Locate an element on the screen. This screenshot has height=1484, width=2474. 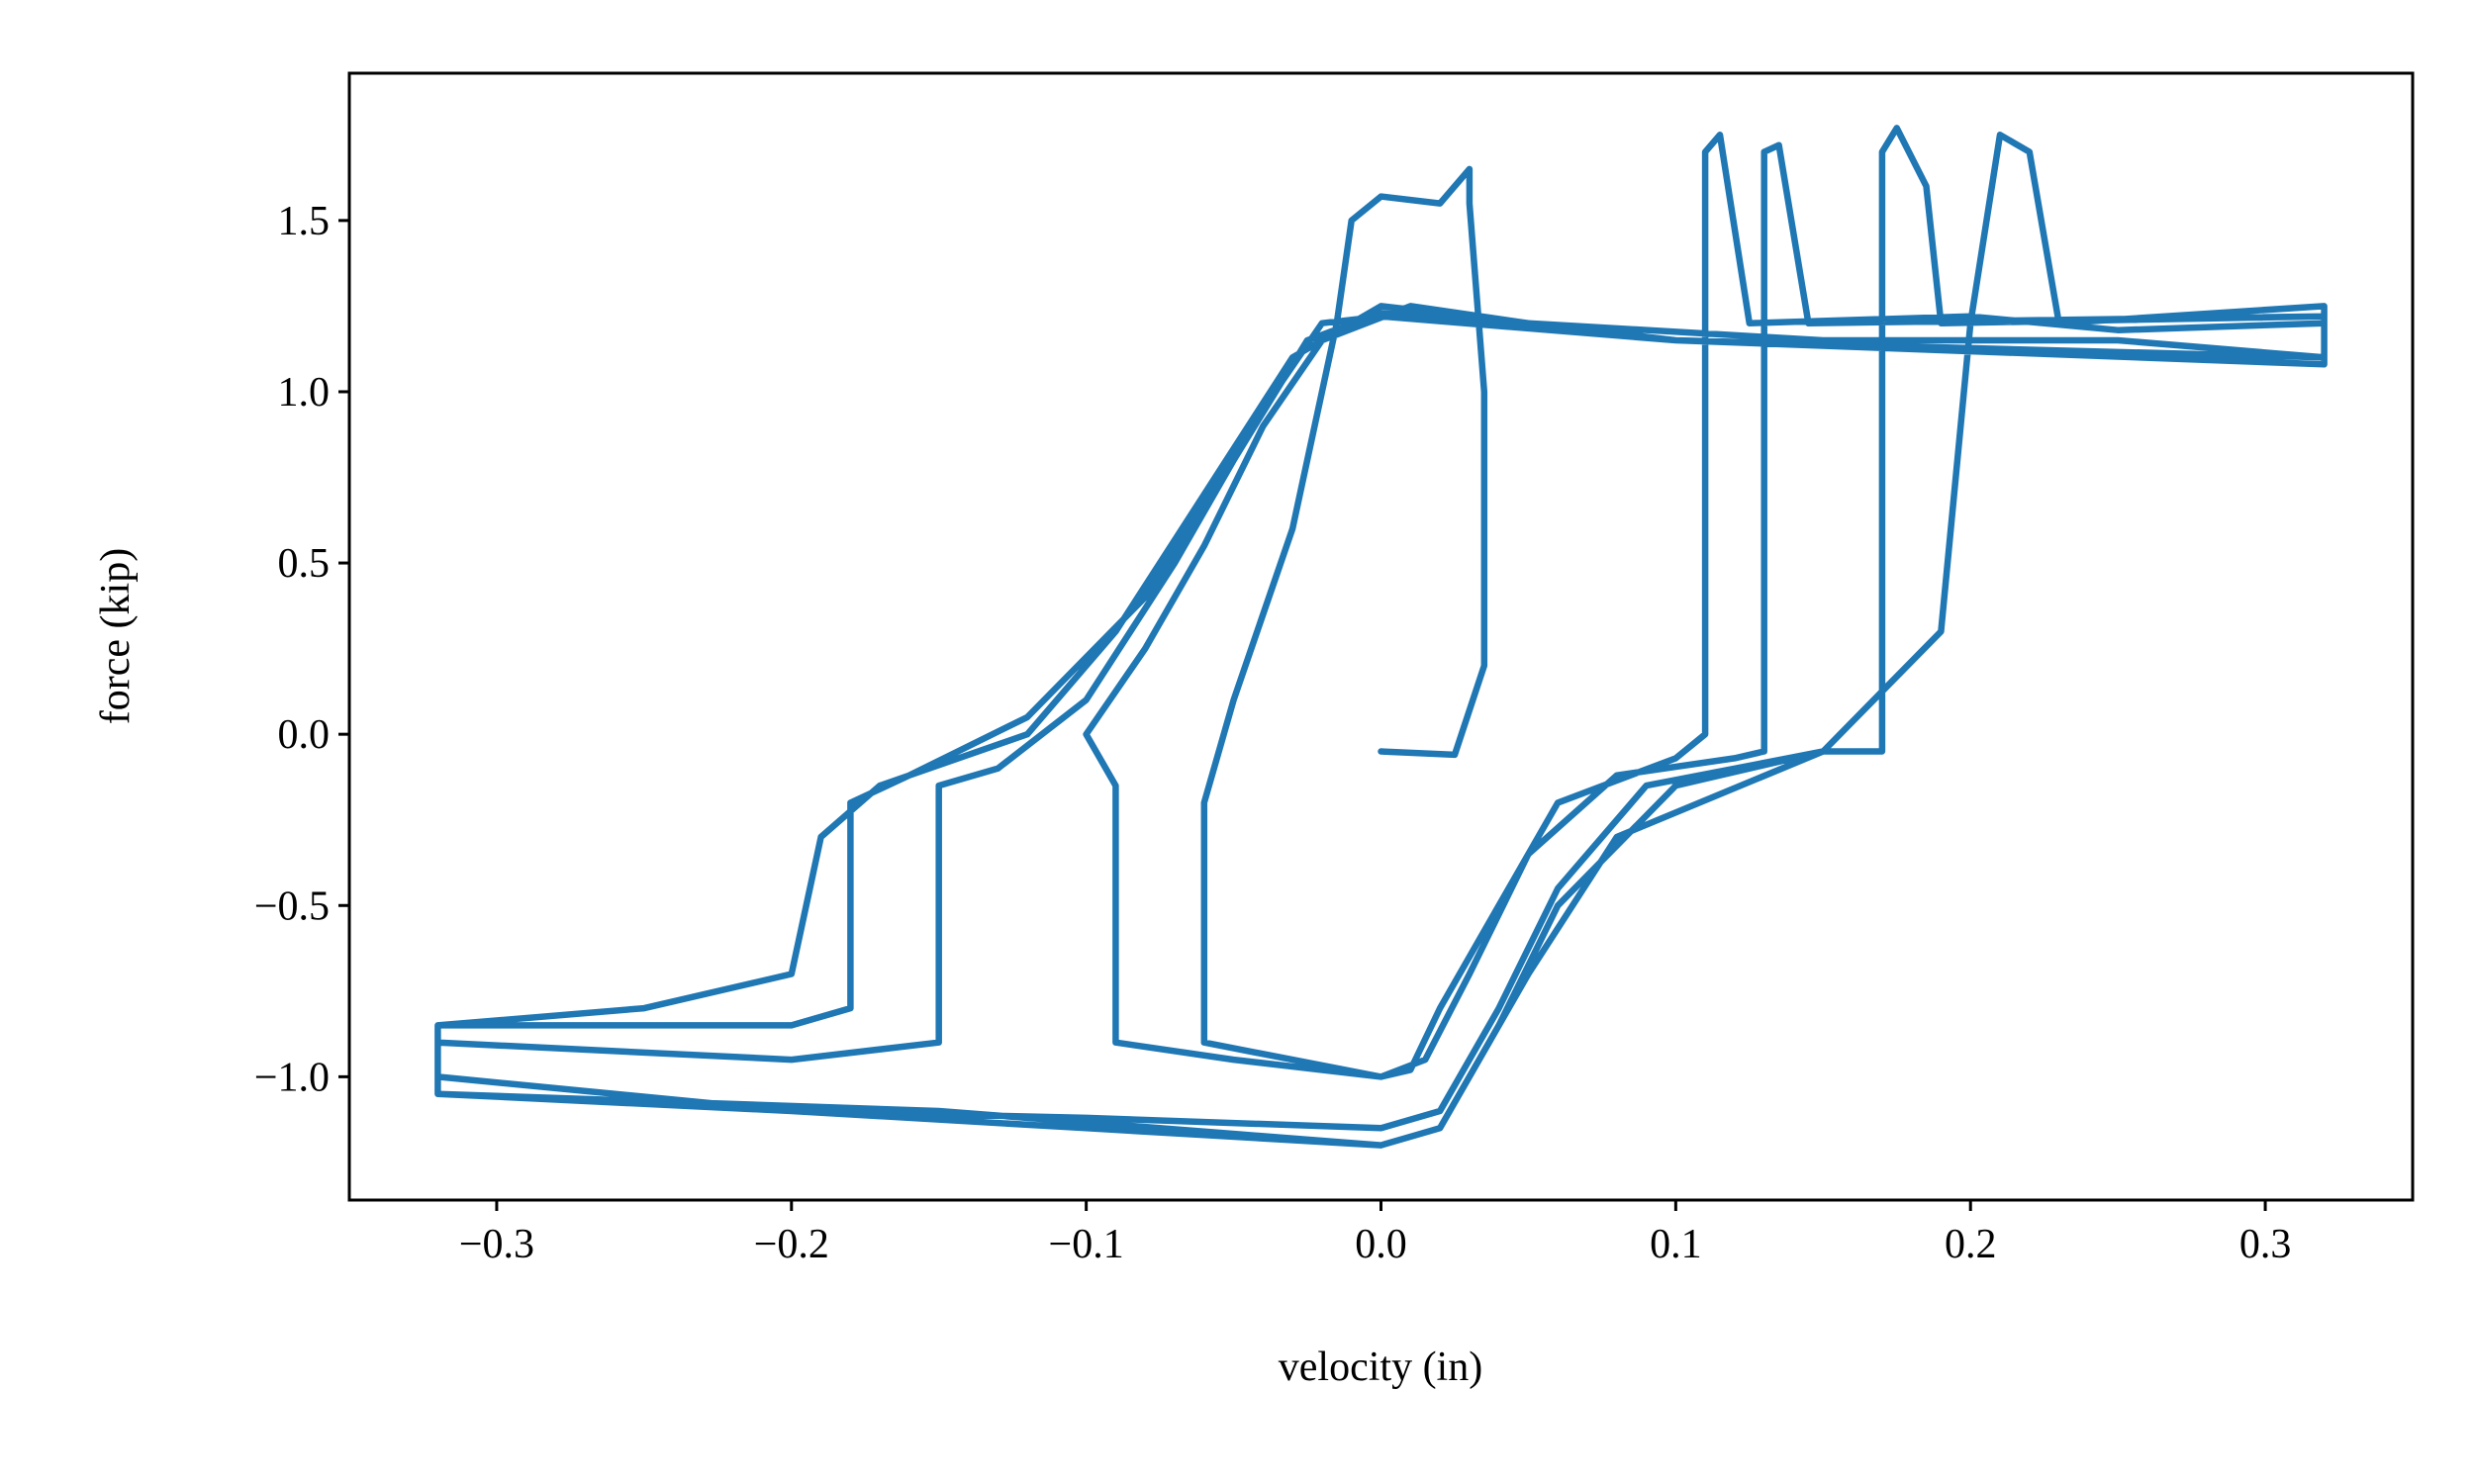
x-tick-label: 0.0 is located at coordinates (1381, 1244).